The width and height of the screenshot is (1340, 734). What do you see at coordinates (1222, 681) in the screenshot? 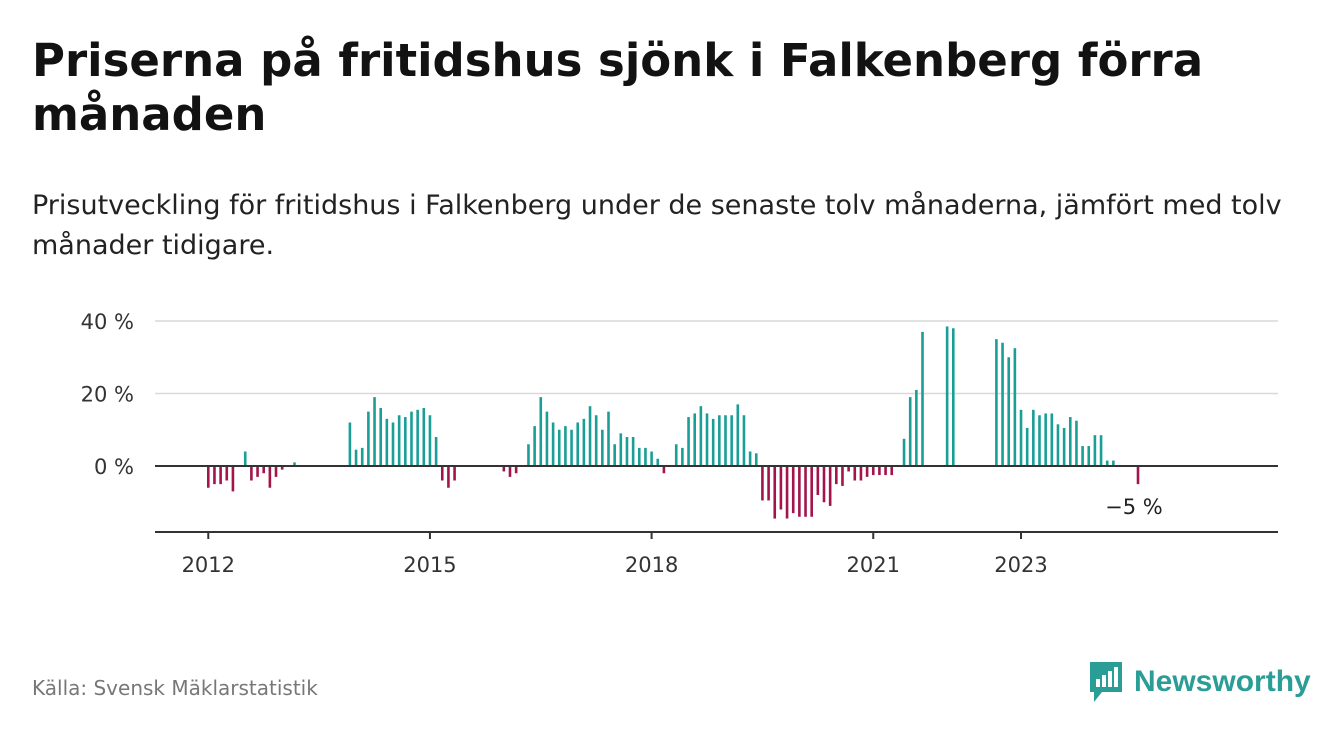
I see `brand-name: Newsworthy` at bounding box center [1222, 681].